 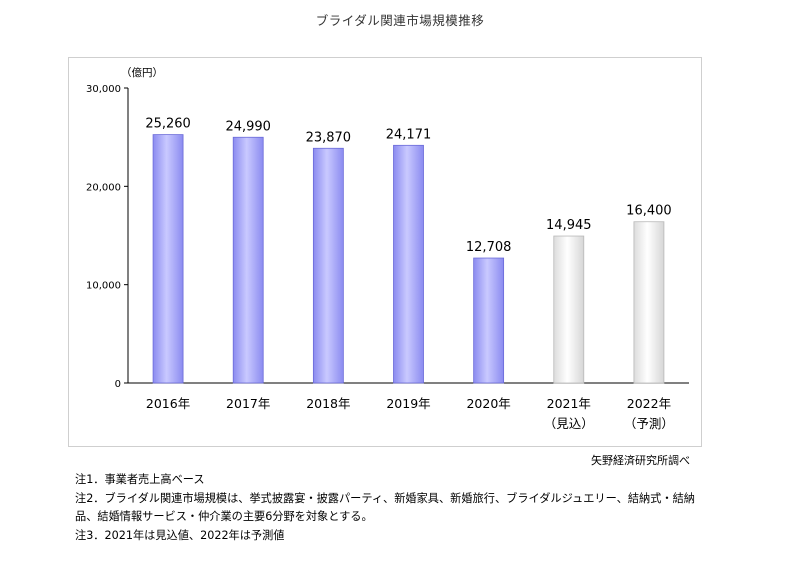 What do you see at coordinates (409, 134) in the screenshot?
I see `bar-value-label: 24,171` at bounding box center [409, 134].